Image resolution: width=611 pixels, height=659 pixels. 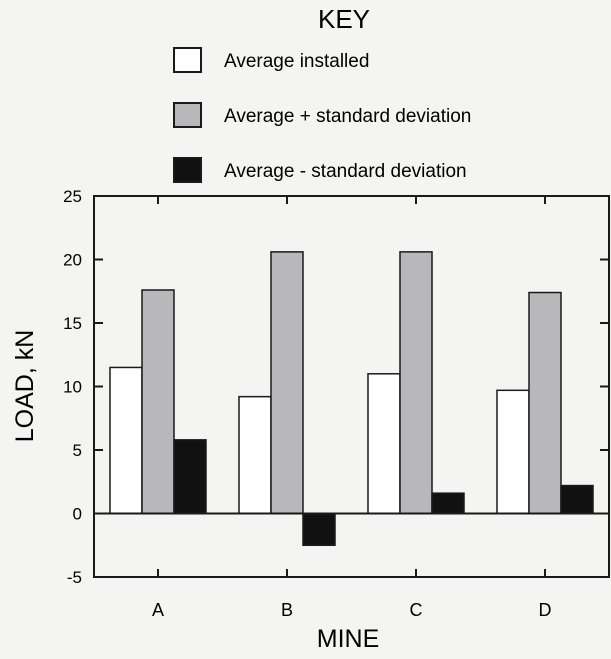 What do you see at coordinates (72, 387) in the screenshot?
I see `y-tick-label: 10` at bounding box center [72, 387].